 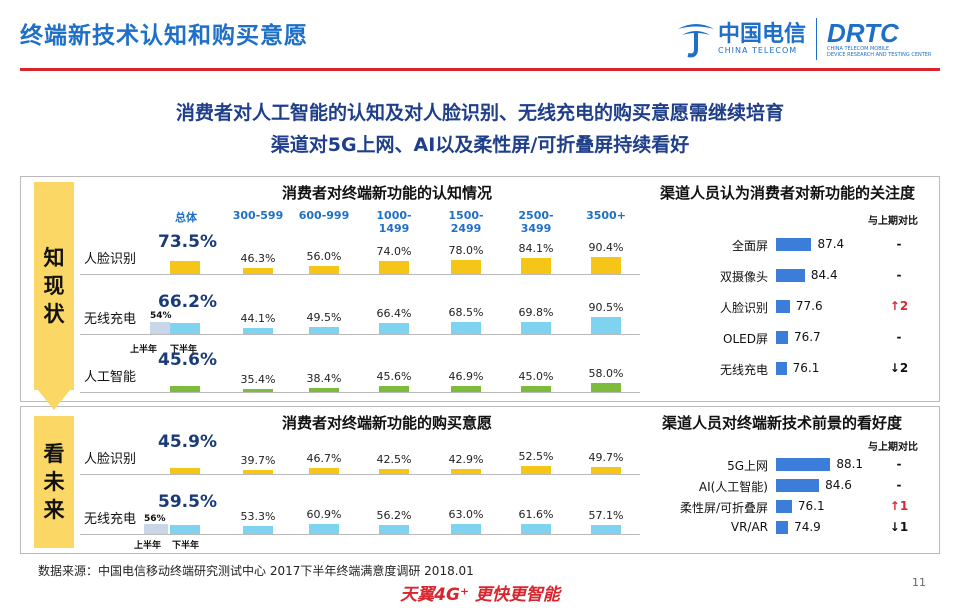 What do you see at coordinates (184, 350) in the screenshot?
I see `awareness-half-second-label: 下半年` at bounding box center [184, 350].